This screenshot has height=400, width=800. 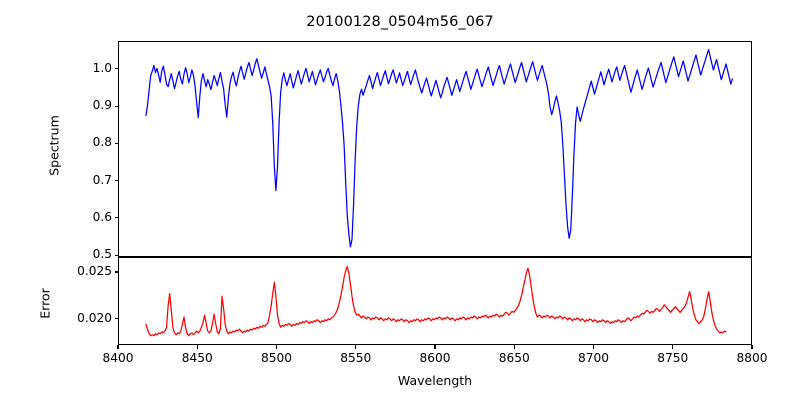 What do you see at coordinates (752, 358) in the screenshot?
I see `wavelength-tick-label: 8800` at bounding box center [752, 358].